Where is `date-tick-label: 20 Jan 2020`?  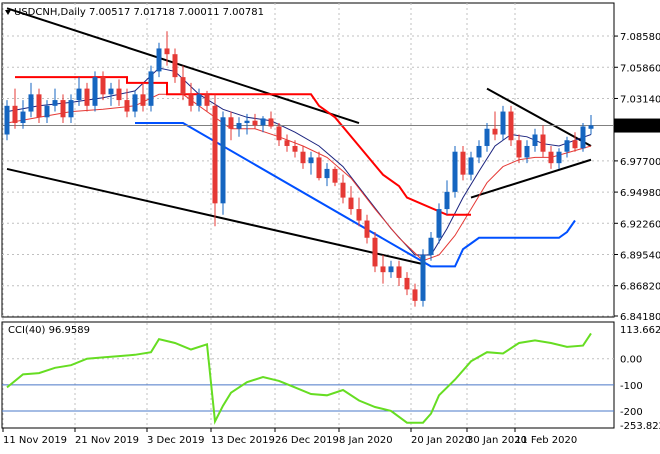
date-tick-label: 20 Jan 2020 is located at coordinates (441, 440).